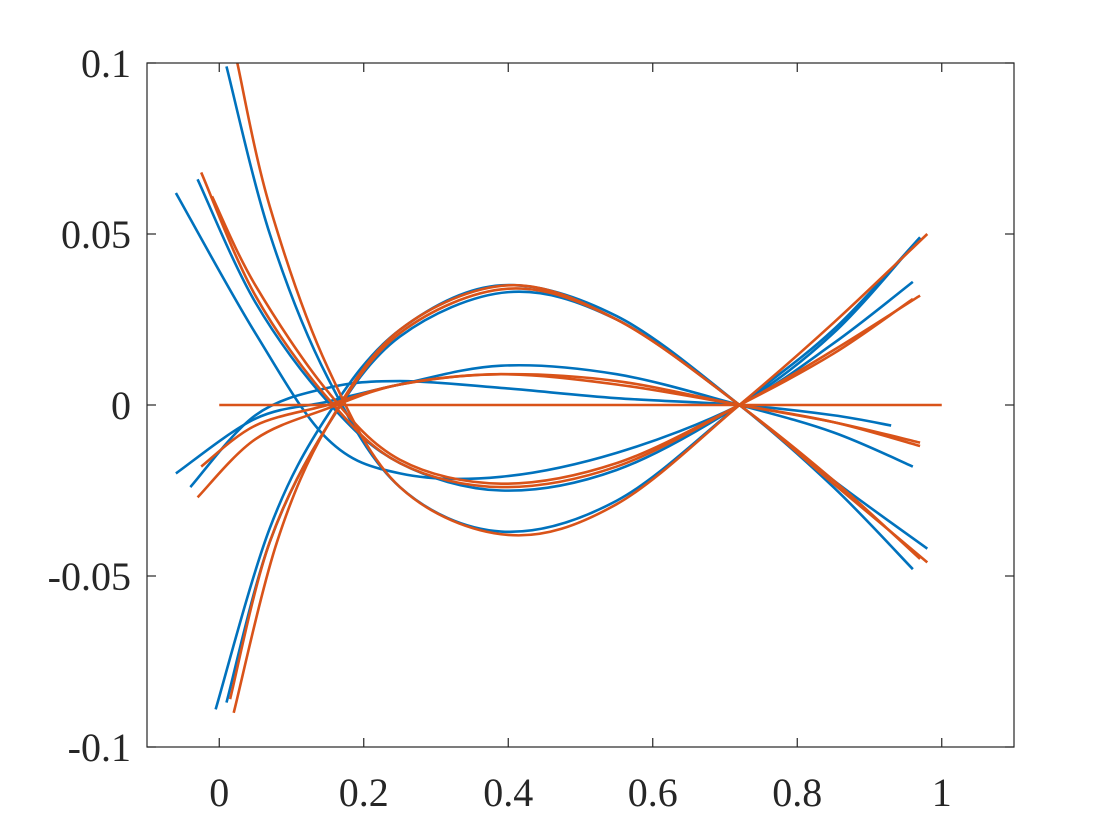  Describe the element at coordinates (653, 792) in the screenshot. I see `x-tick-label: 0.6` at that location.